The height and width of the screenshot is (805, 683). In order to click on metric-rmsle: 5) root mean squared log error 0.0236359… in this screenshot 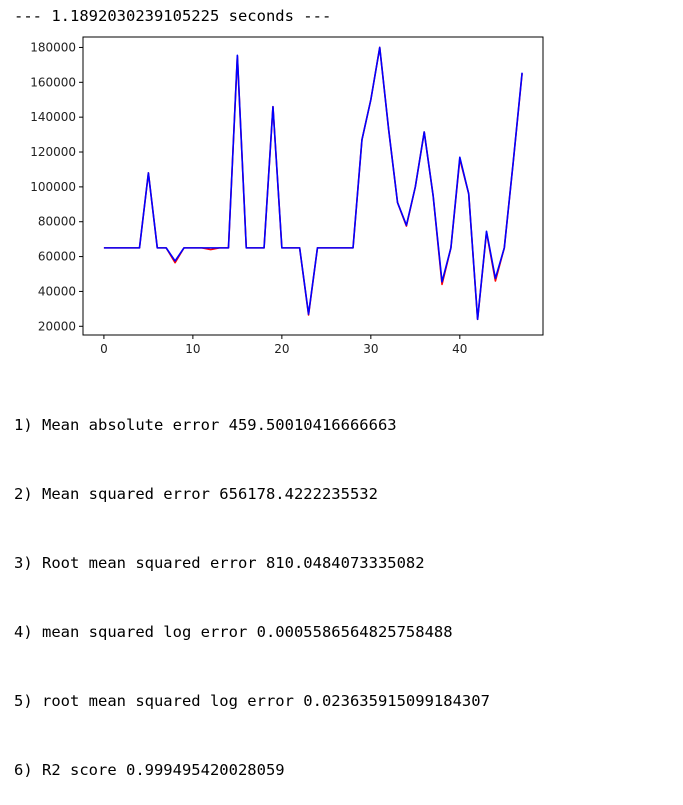, I will do `click(252, 701)`.